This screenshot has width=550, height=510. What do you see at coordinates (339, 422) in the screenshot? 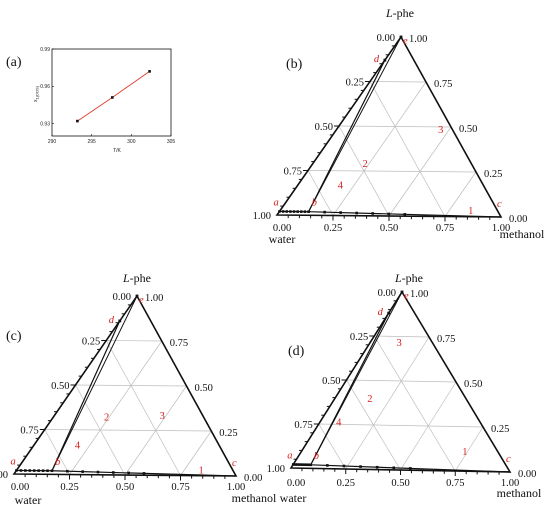
I see `region-label-4: 4` at bounding box center [339, 422].